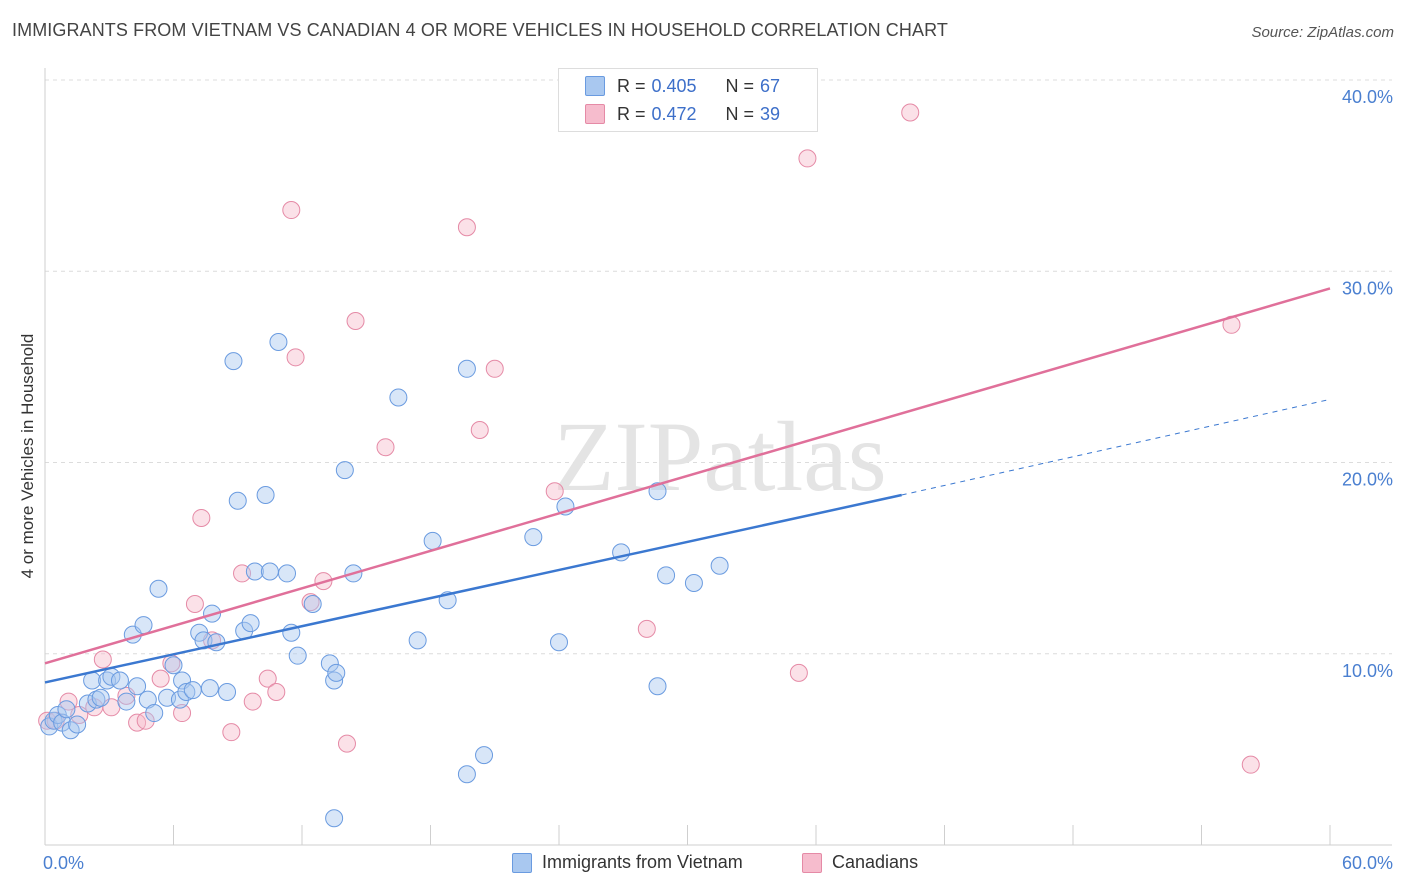 The width and height of the screenshot is (1406, 892). Describe the element at coordinates (674, 85) in the screenshot. I see `r-value: 0.405` at that location.